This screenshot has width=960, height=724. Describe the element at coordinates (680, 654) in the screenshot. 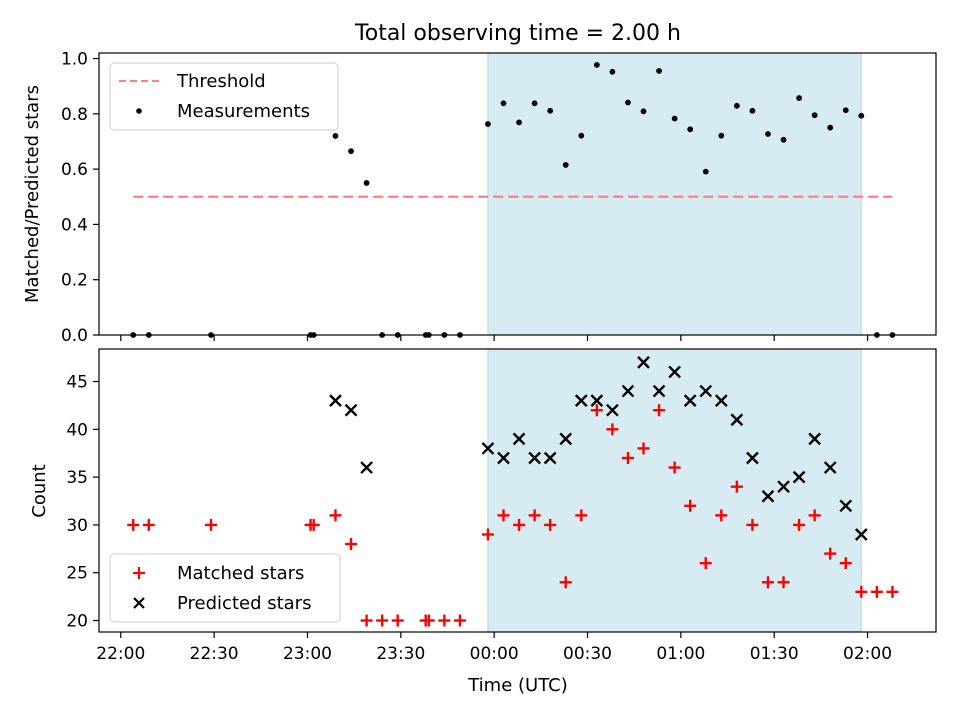

I see `x-tick-label: 01:00` at that location.